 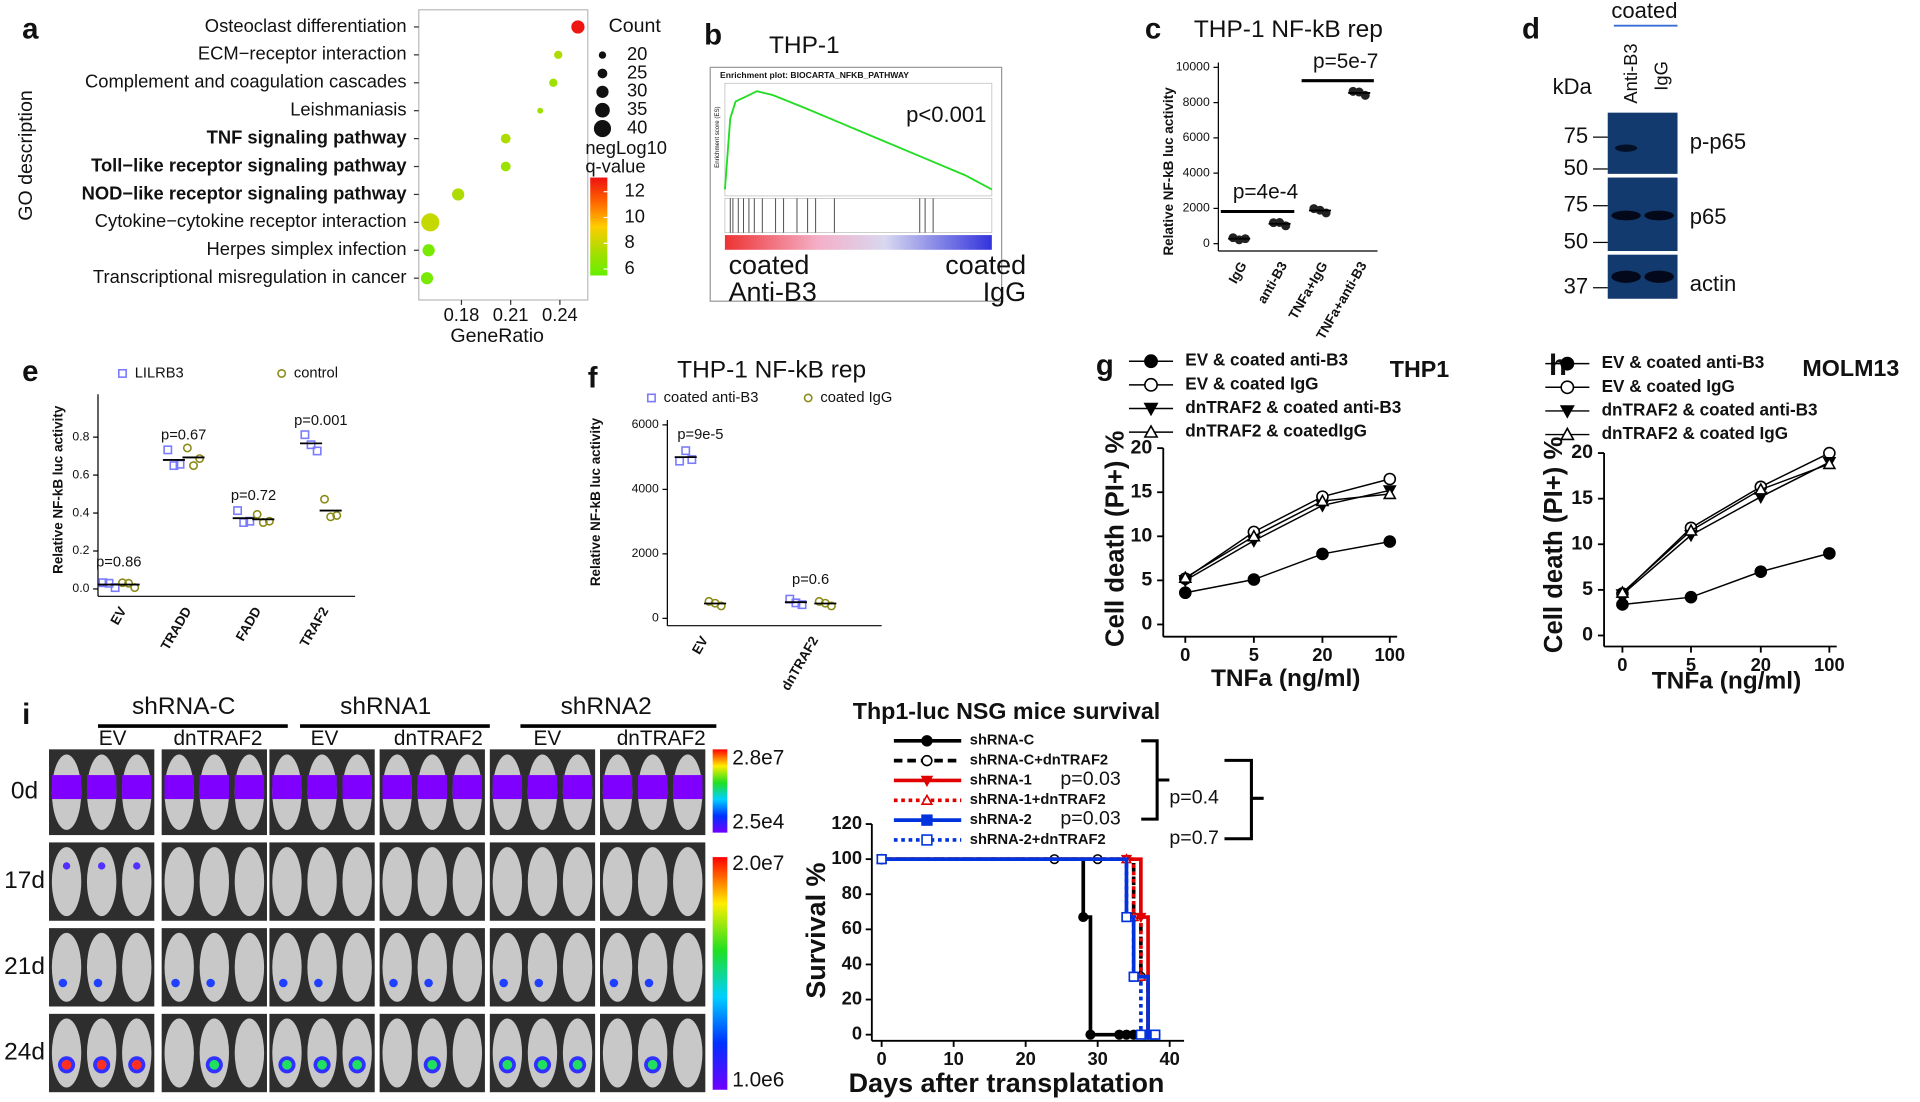 What do you see at coordinates (253, 496) in the screenshot?
I see `p-value: p=0.72` at bounding box center [253, 496].